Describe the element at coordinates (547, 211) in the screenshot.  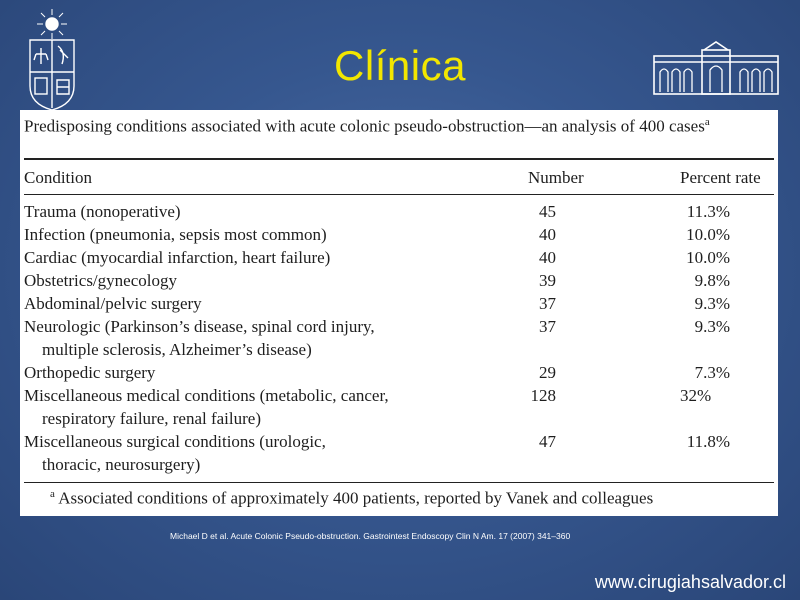
I see `table-cell-number: 45` at that location.